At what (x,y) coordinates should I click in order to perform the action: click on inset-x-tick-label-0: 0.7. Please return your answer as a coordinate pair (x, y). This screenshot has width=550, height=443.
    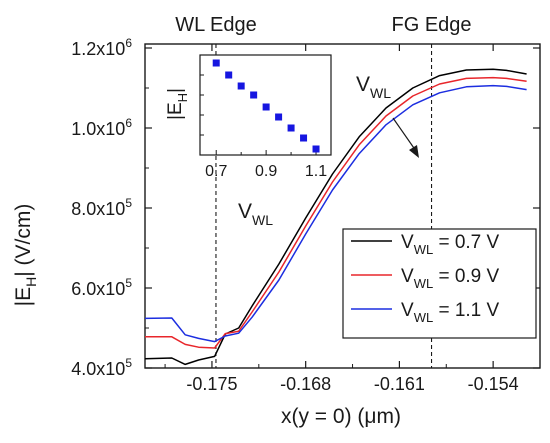
    Looking at the image, I should click on (216, 171).